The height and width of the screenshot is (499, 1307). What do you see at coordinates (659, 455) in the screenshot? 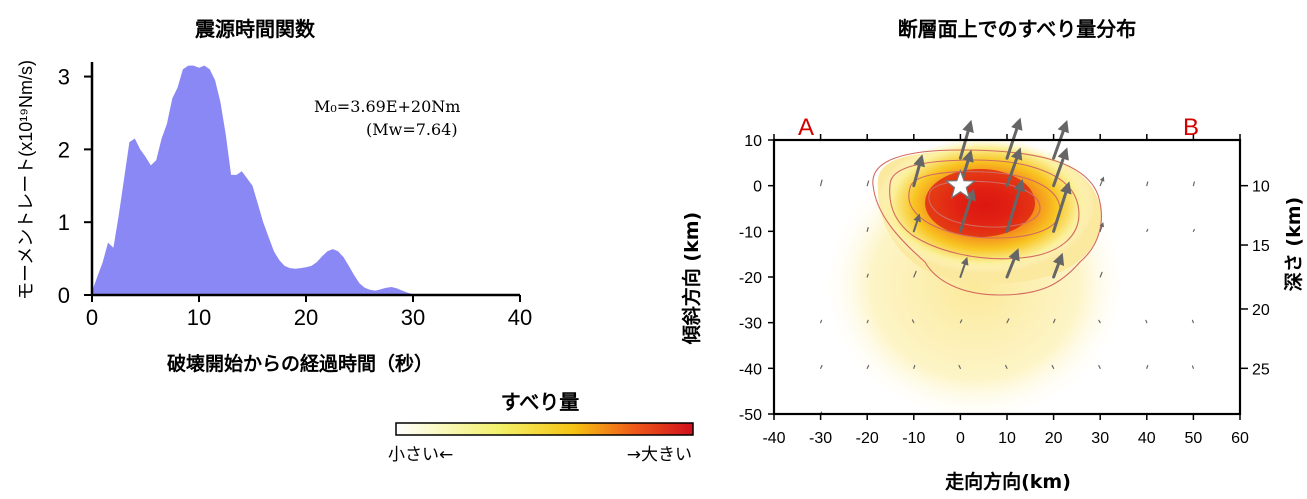
I see `colorbar-large-label: →大きい` at bounding box center [659, 455].